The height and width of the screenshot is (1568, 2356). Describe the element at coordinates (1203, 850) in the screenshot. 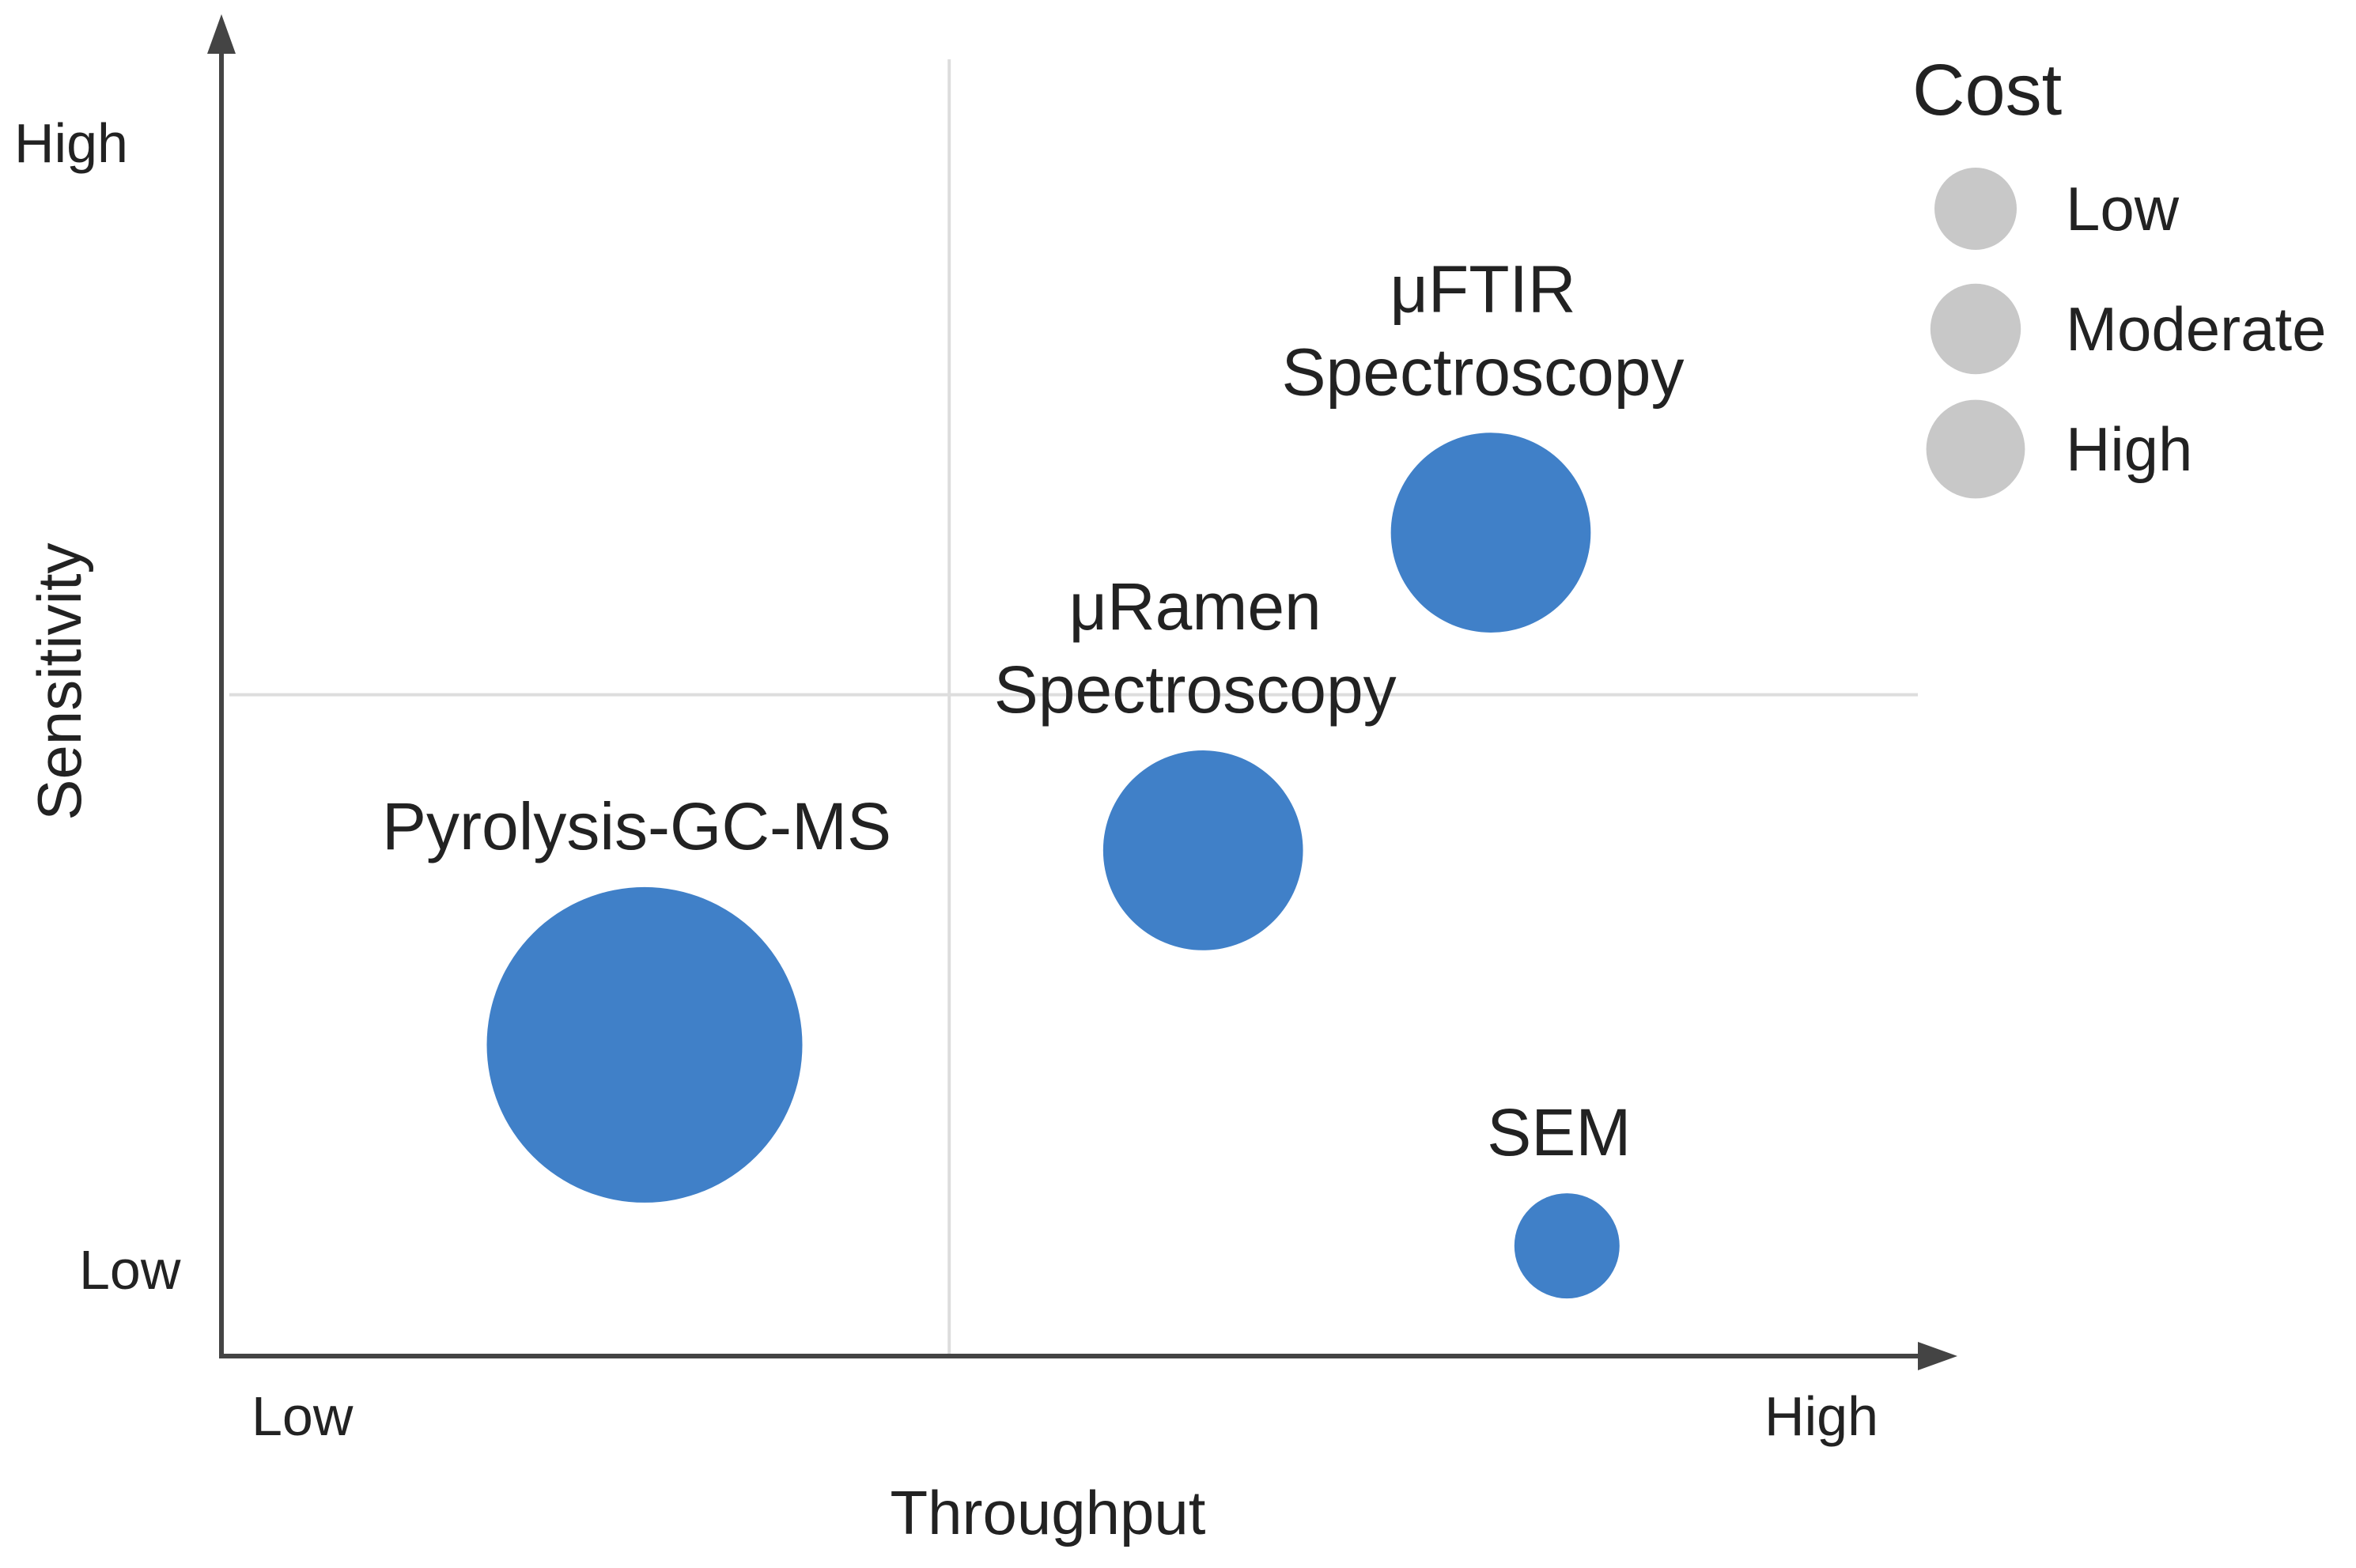

I see `bubble-ramen-spectroscopy` at that location.